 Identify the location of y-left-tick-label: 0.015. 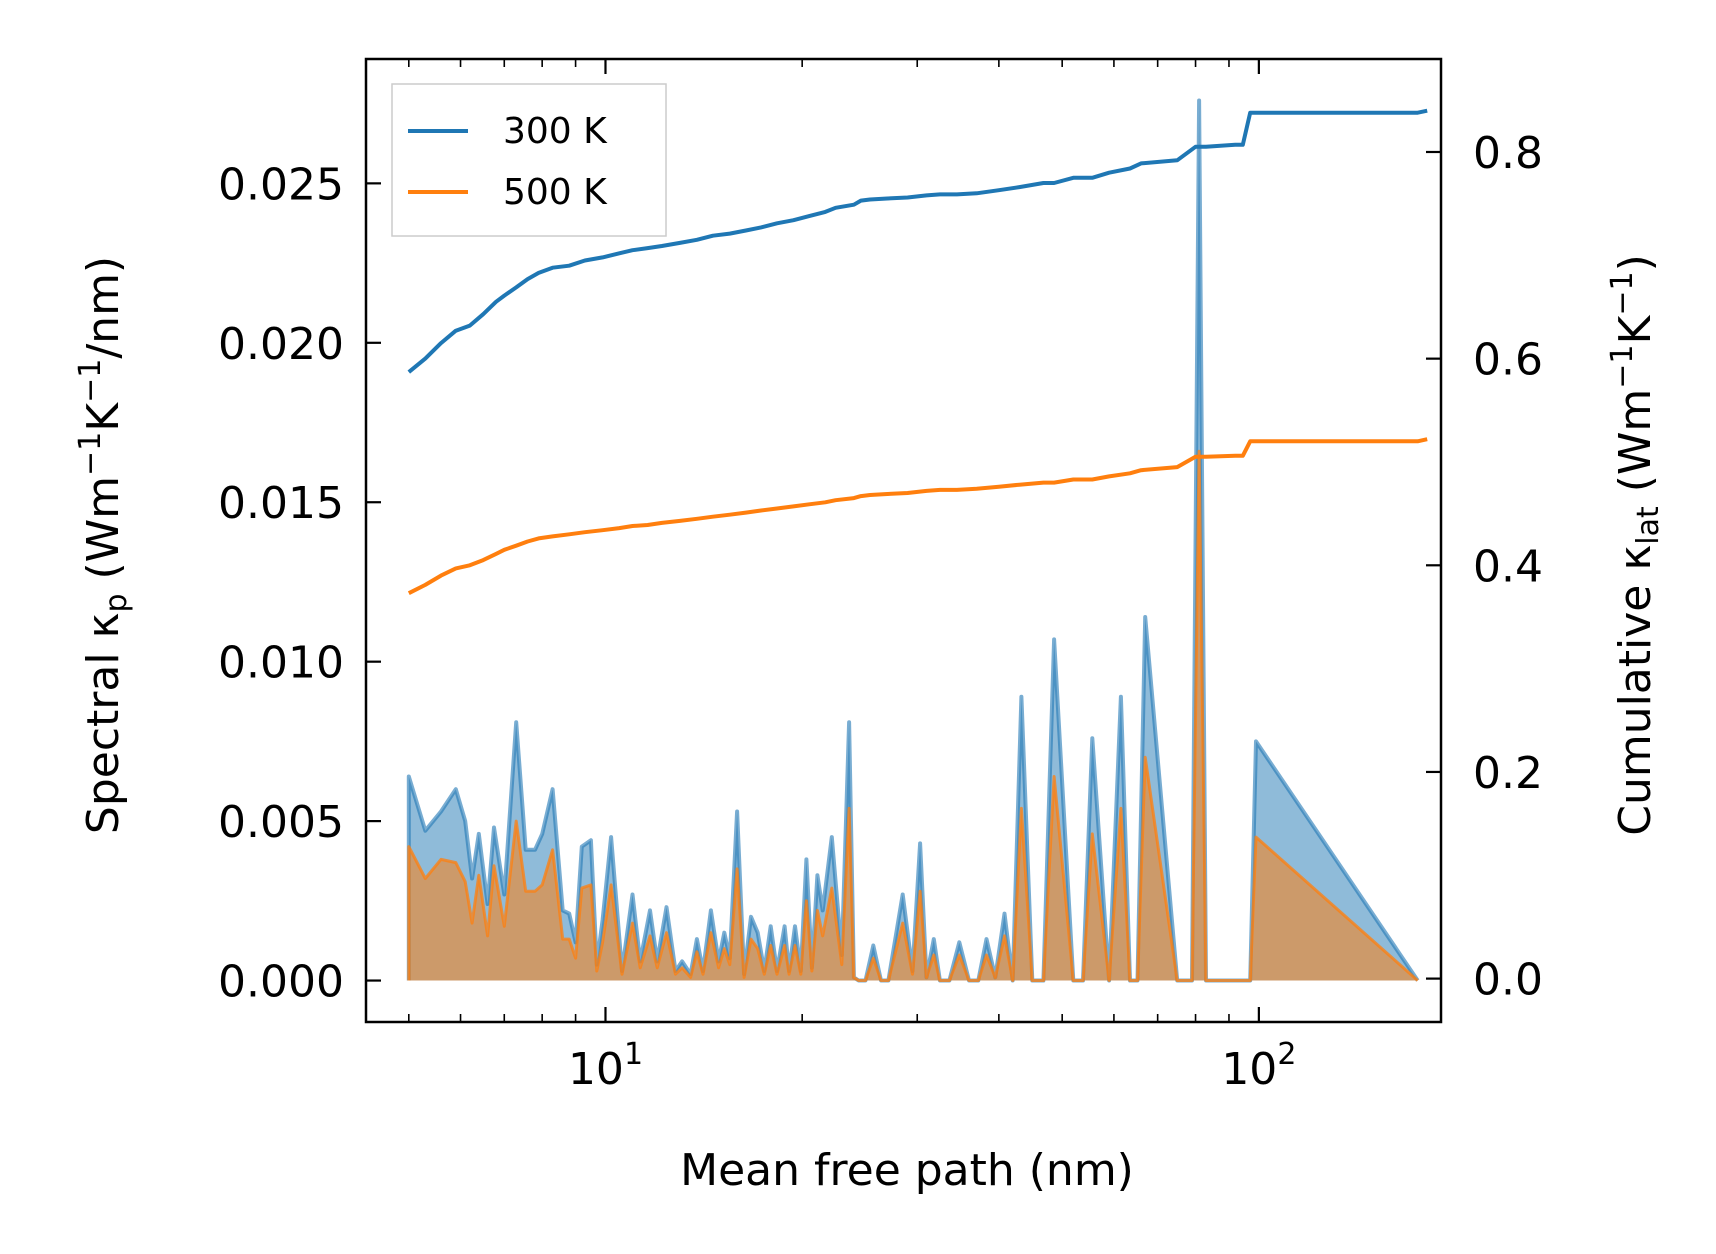
(281, 503).